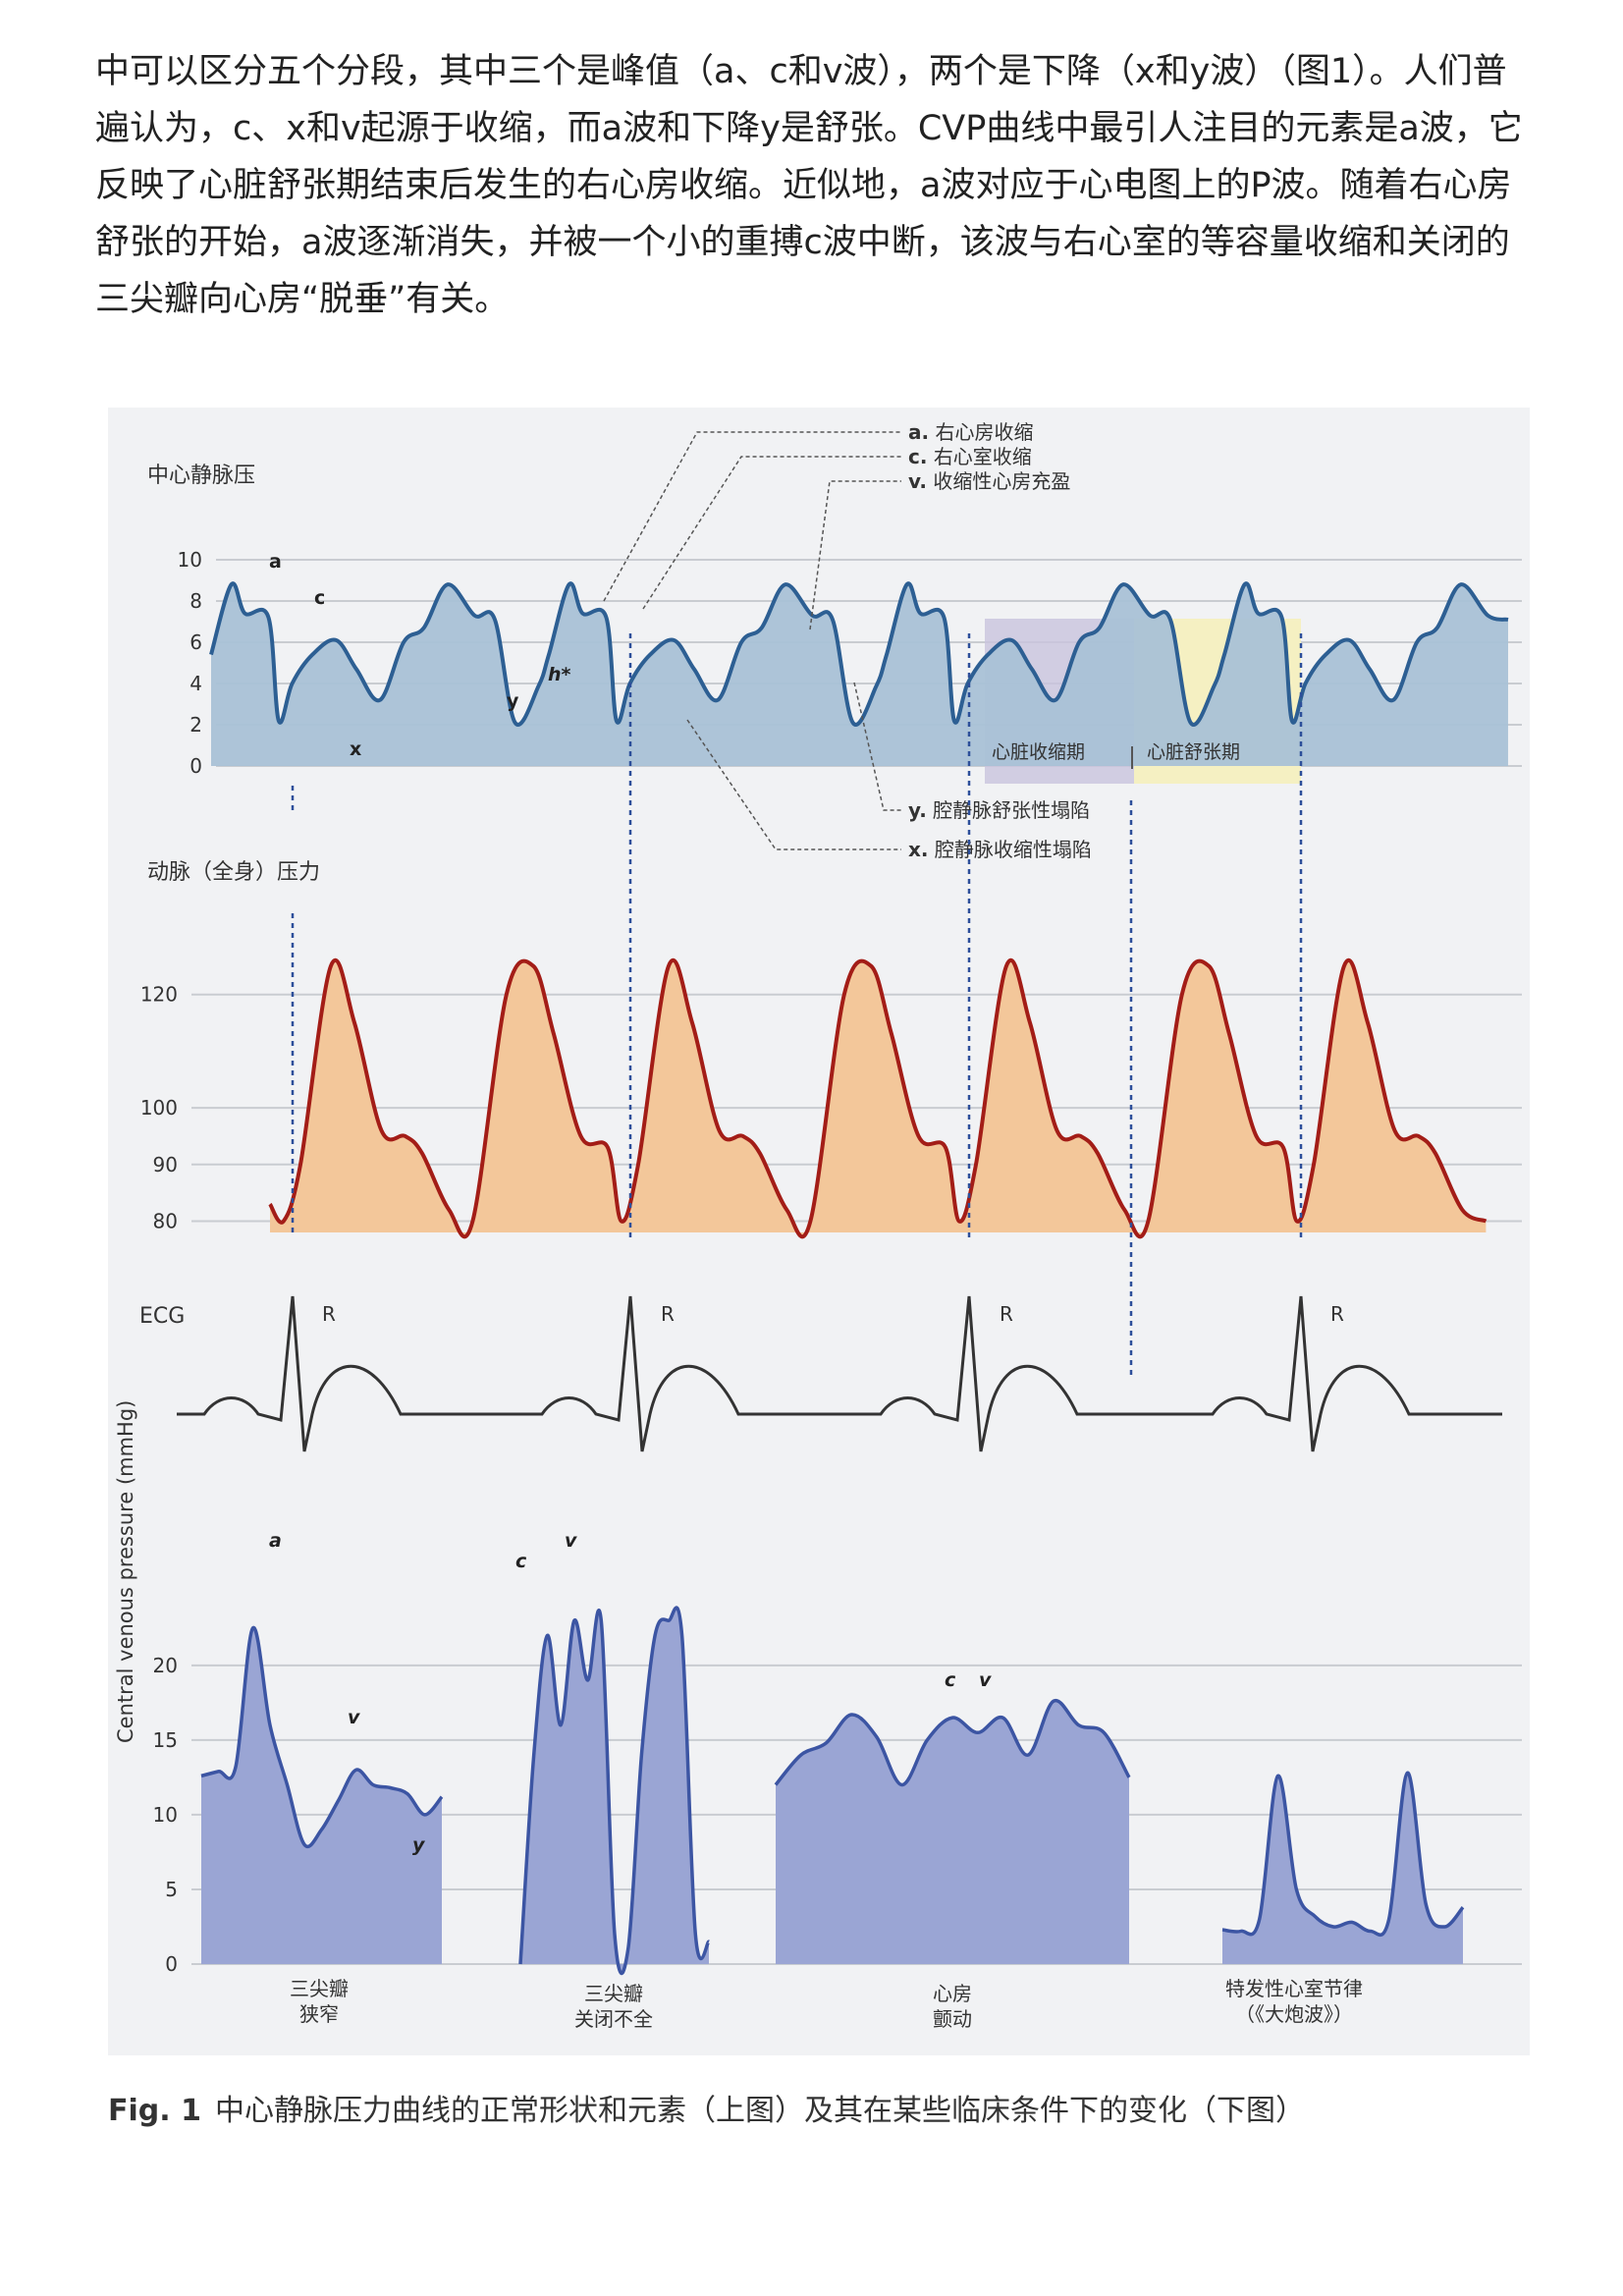 The image size is (1623, 2296). Describe the element at coordinates (275, 562) in the screenshot. I see `cvp-label-a: a` at that location.